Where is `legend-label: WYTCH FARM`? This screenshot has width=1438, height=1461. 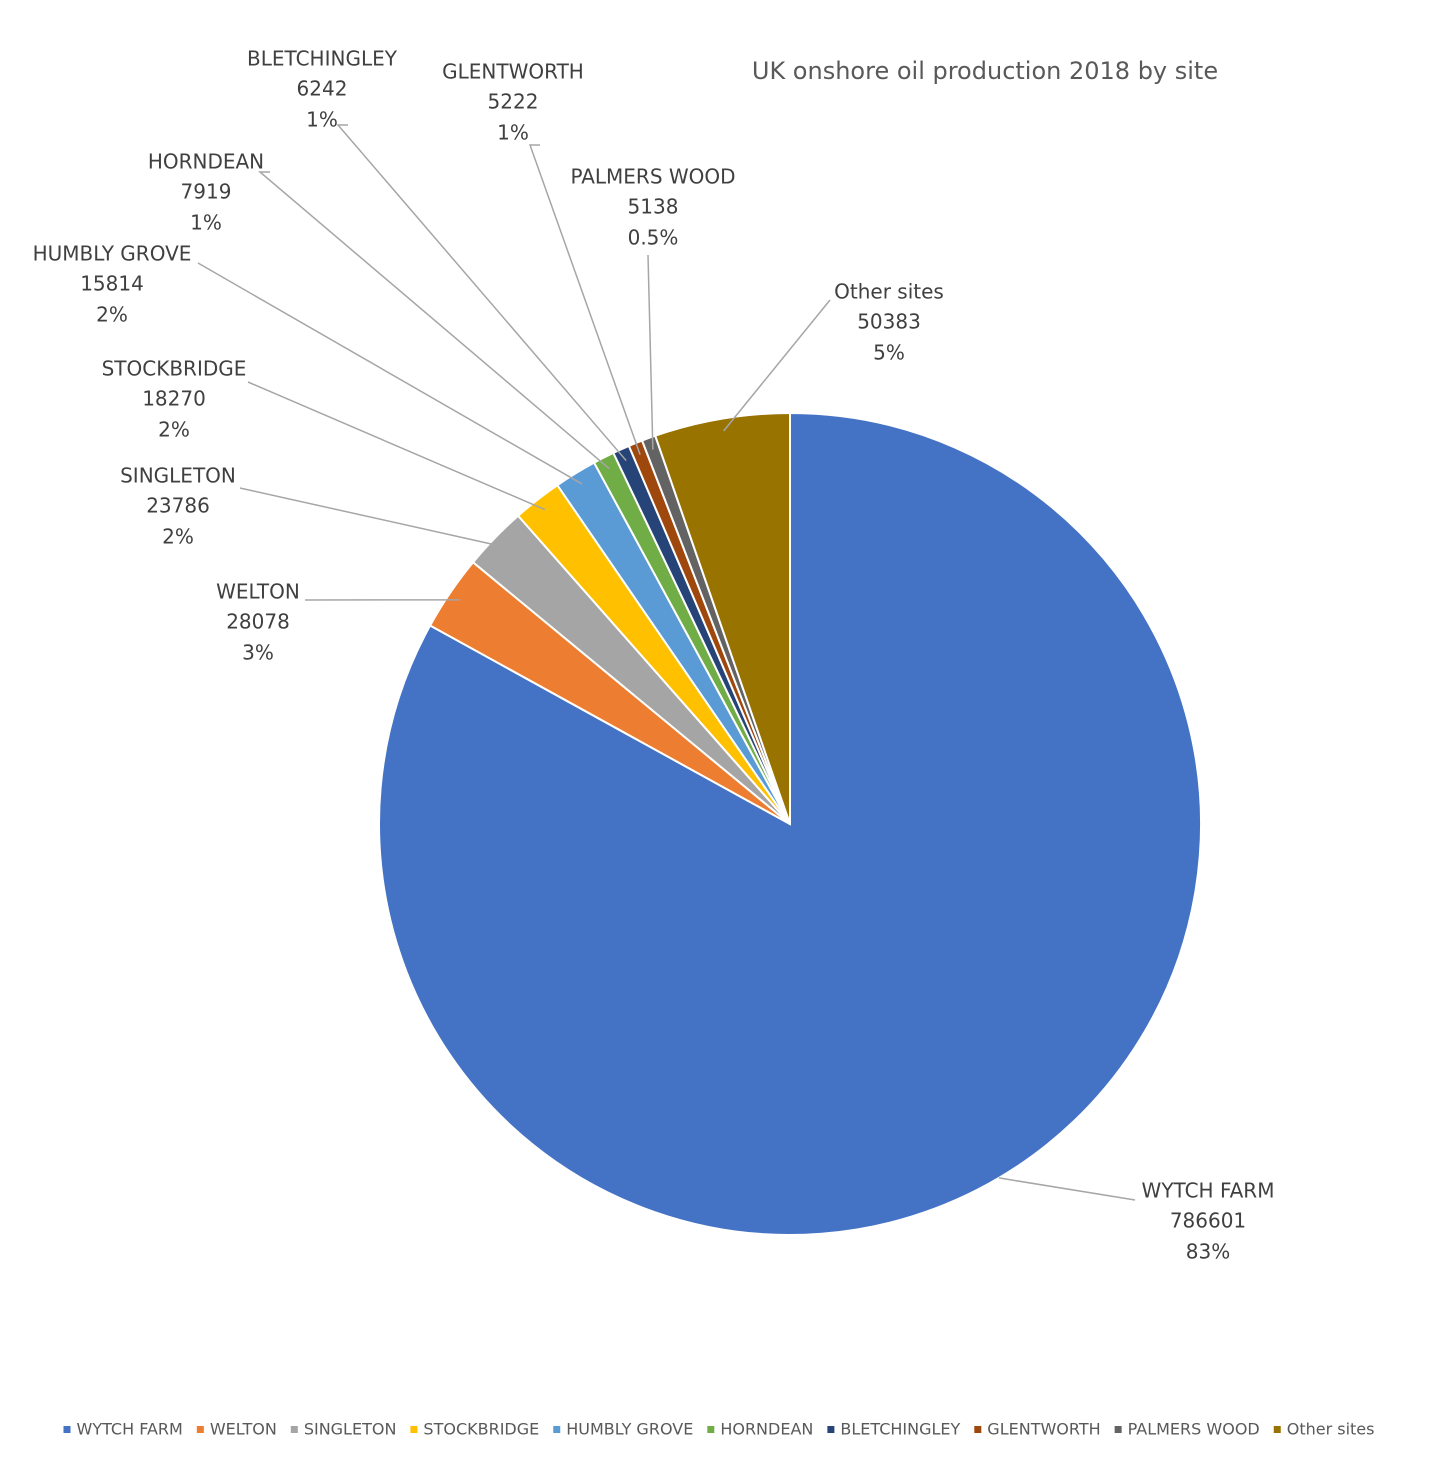
legend-label: WYTCH FARM is located at coordinates (130, 1429).